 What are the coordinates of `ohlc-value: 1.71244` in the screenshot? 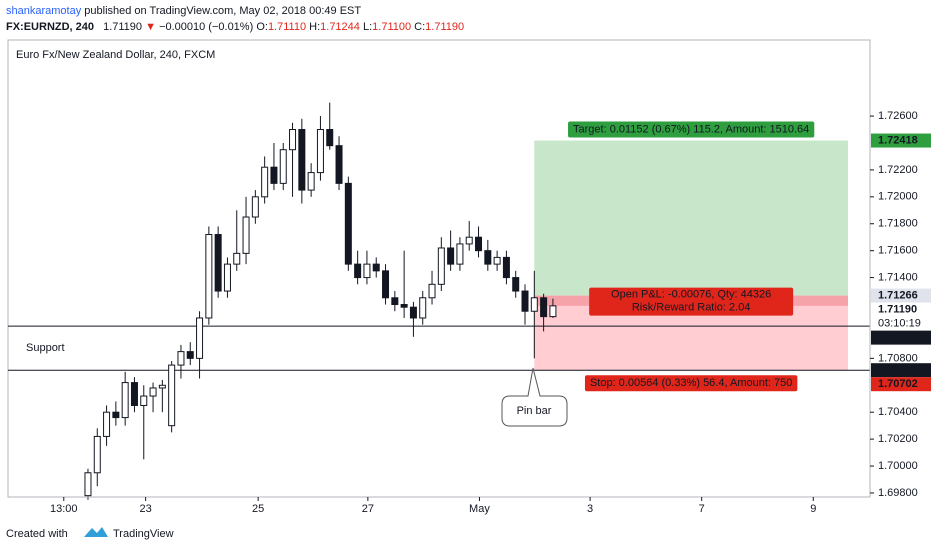 It's located at (340, 27).